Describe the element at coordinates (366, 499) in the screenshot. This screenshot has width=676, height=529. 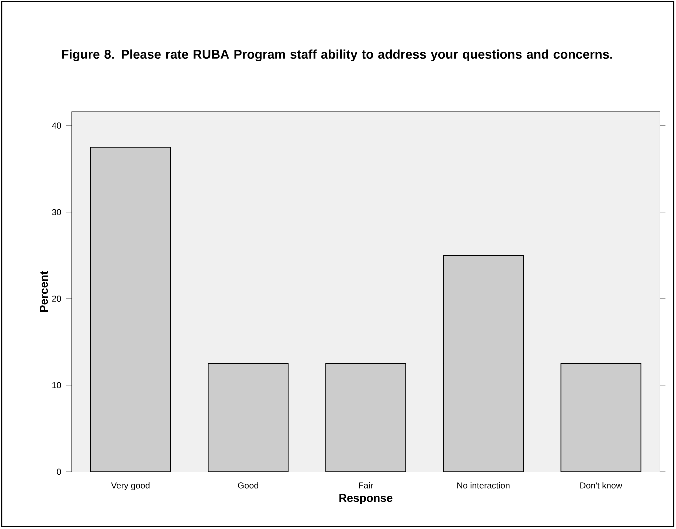
I see `x-axis-title: Response` at that location.